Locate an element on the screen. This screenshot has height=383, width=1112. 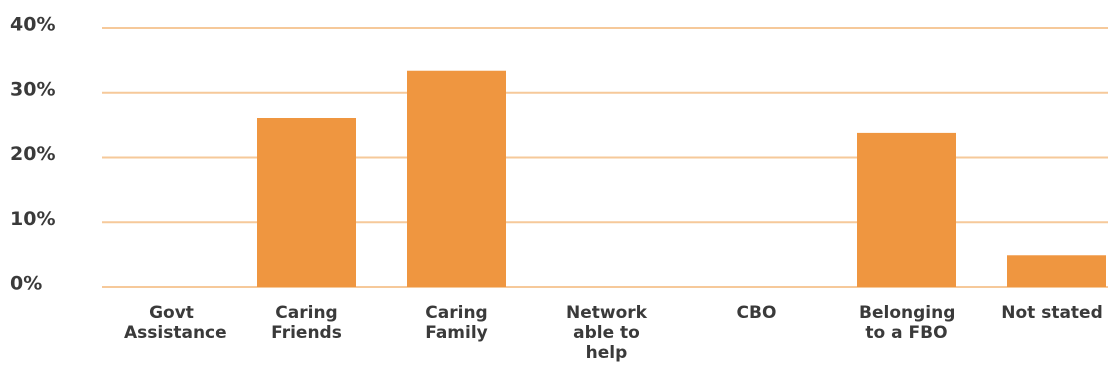
y-tick-label: 20% is located at coordinates (32, 154).